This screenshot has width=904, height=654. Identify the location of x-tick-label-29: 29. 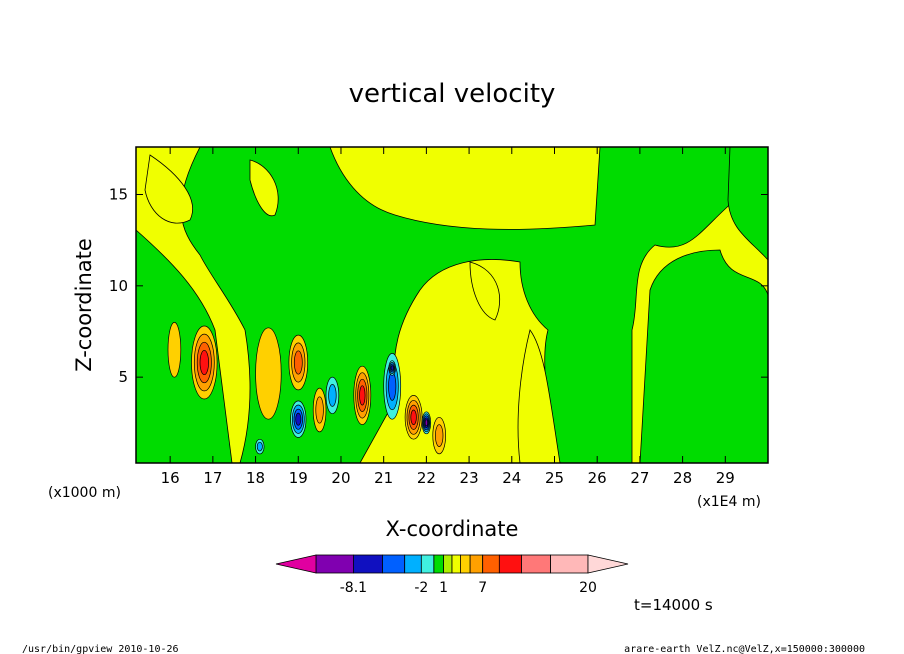
(725, 478).